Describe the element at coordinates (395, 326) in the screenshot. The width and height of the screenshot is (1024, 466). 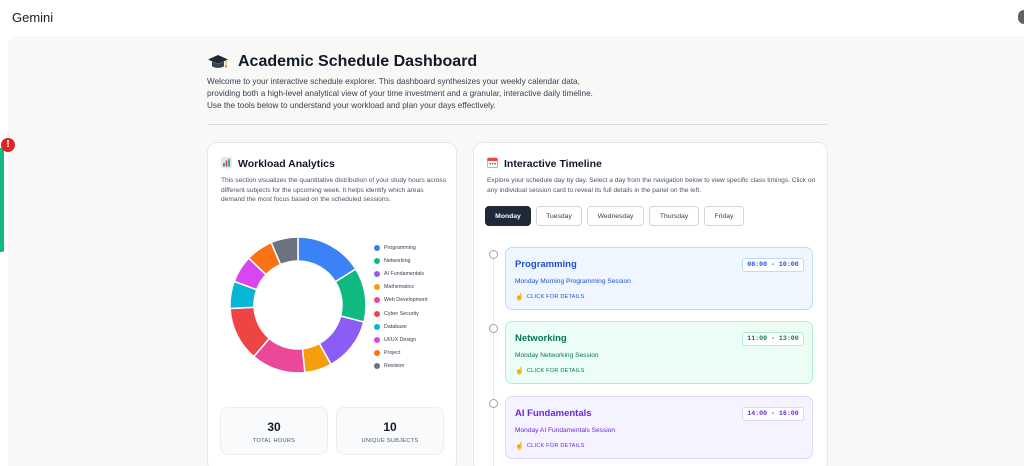
I see `legend-label: Database` at that location.